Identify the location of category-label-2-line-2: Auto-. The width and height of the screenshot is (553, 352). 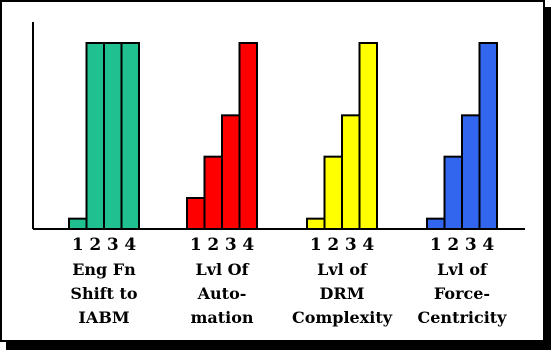
(222, 293).